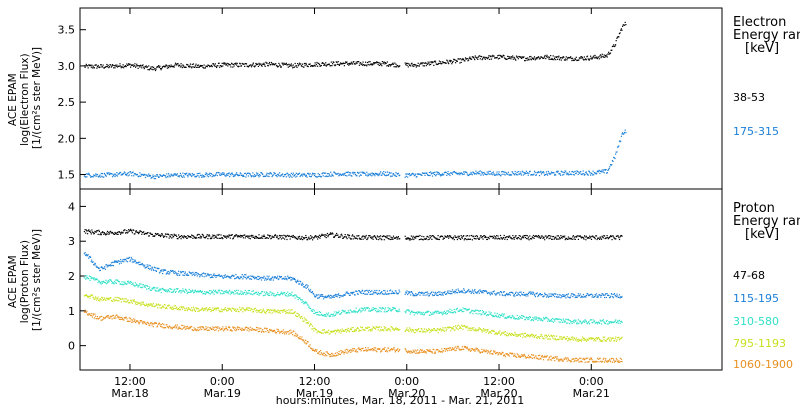  What do you see at coordinates (766, 35) in the screenshot?
I see `electron-legend-title-line-2: Energy ranges` at bounding box center [766, 35].